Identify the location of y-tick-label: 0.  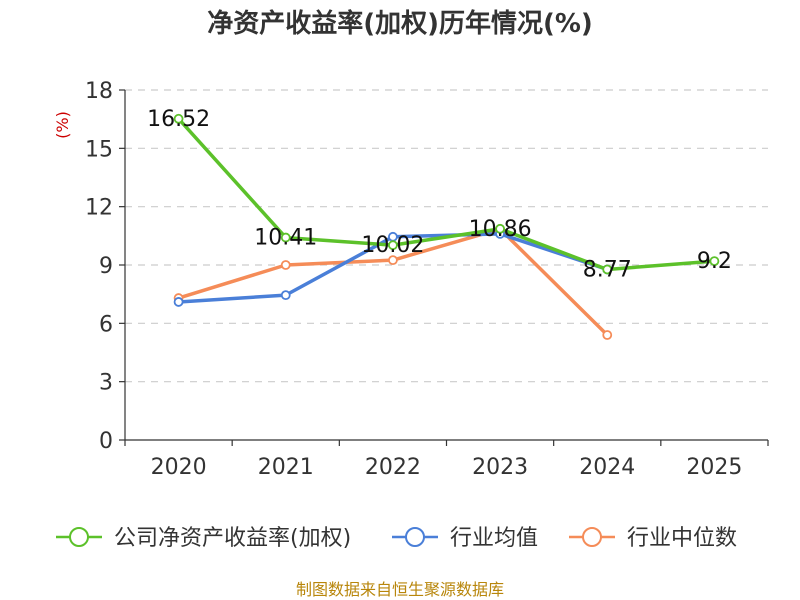
(106, 441).